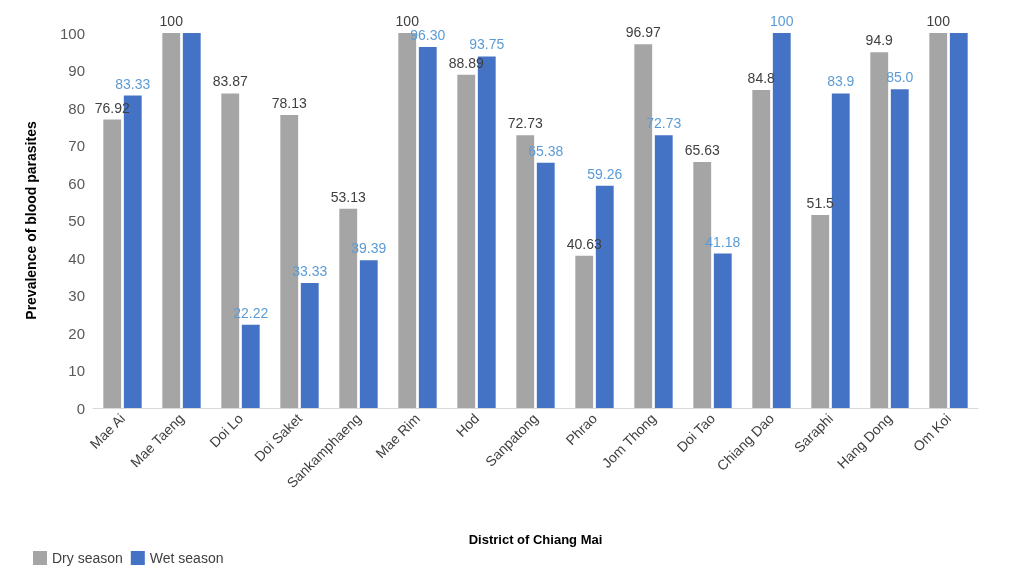 Image resolution: width=1032 pixels, height=587 pixels. I want to click on data-label: 93.75, so click(487, 44).